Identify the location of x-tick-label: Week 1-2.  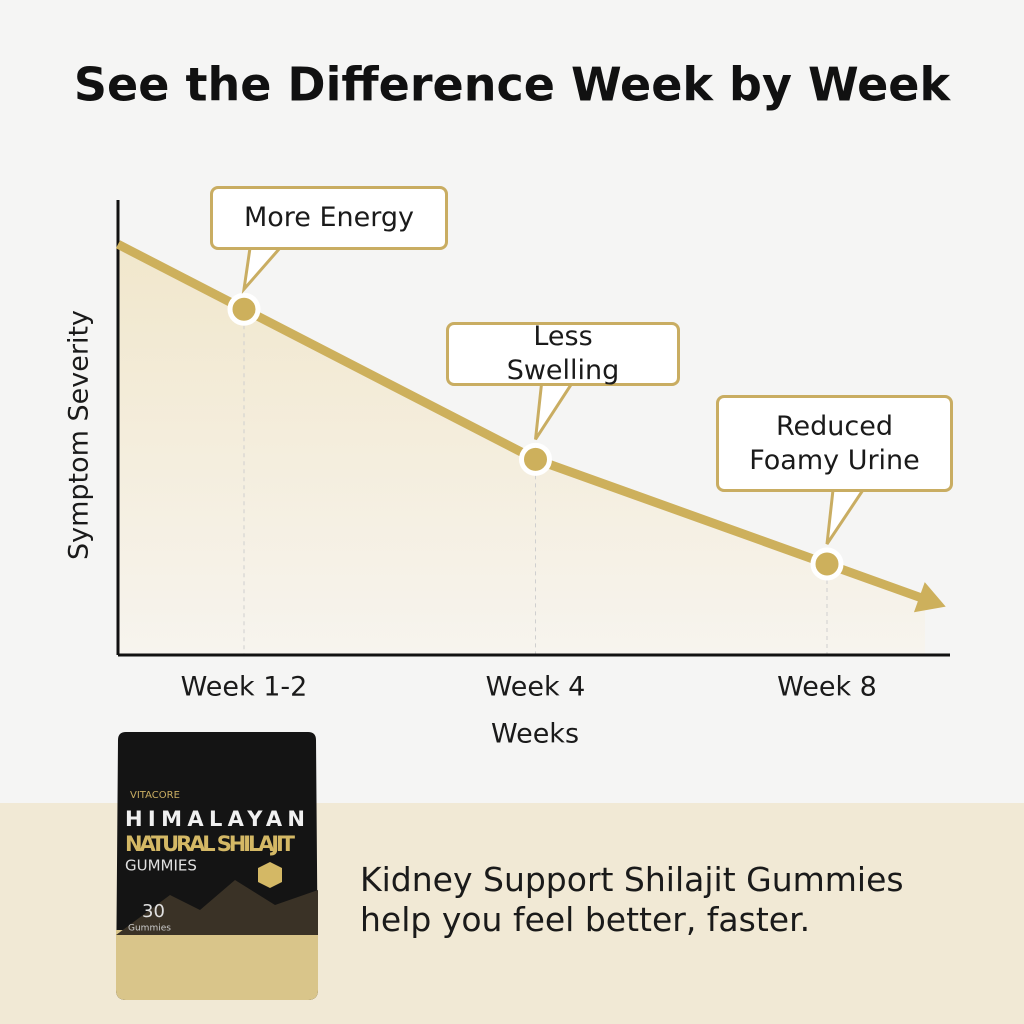
(244, 687).